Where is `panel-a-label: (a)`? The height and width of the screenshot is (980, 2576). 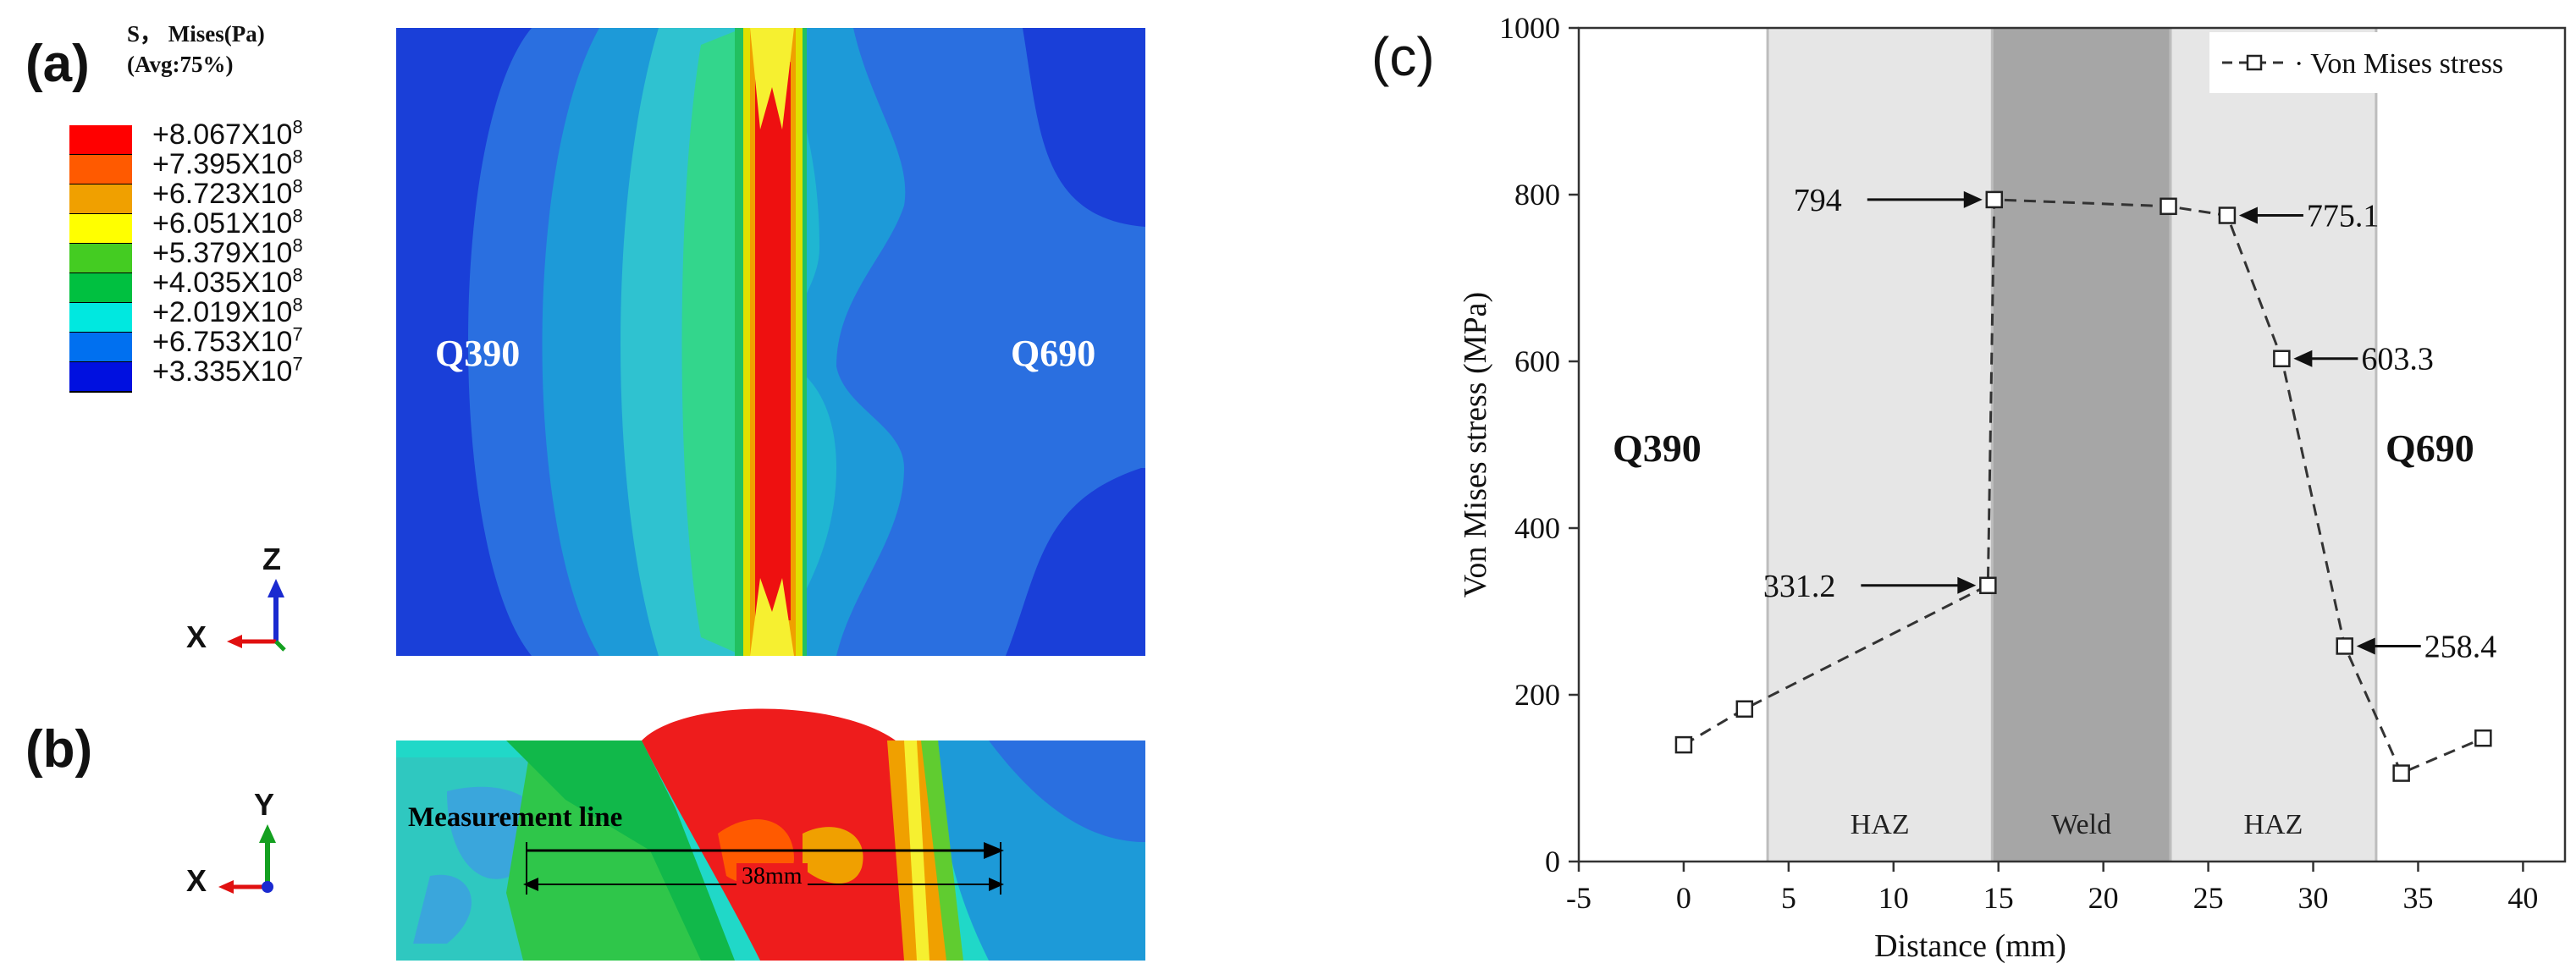
panel-a-label: (a) is located at coordinates (58, 64).